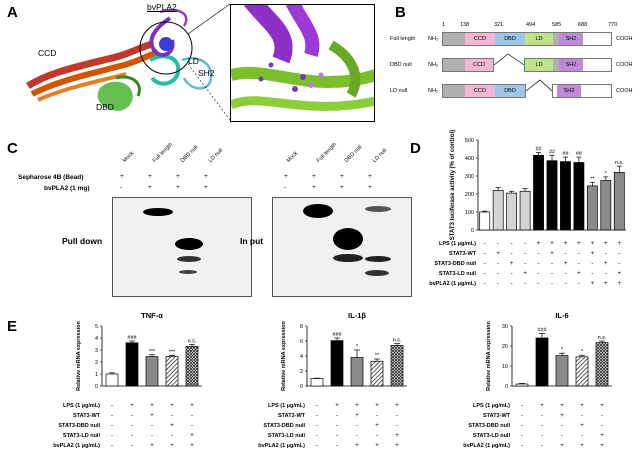  I want to click on y-tick-label: 30, so click(505, 327).